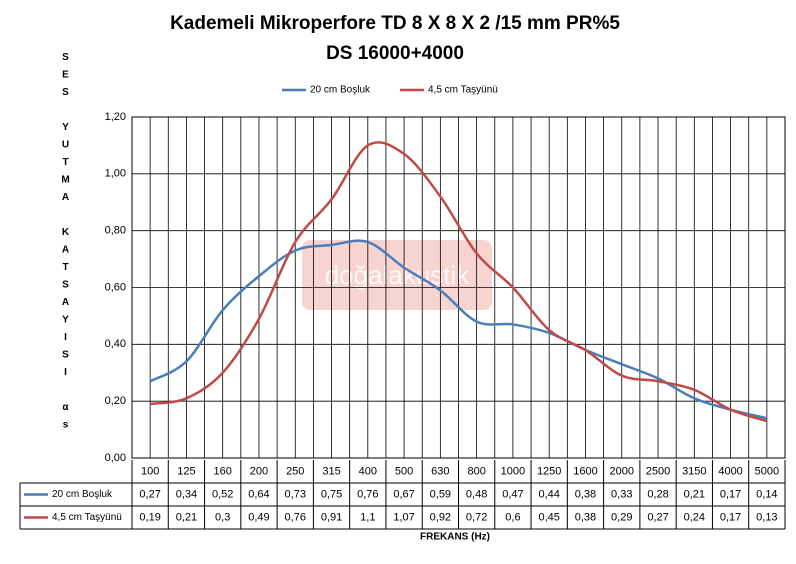 The height and width of the screenshot is (564, 796). Describe the element at coordinates (463, 90) in the screenshot. I see `legend-label: 4,5 cm Taşyünü` at that location.